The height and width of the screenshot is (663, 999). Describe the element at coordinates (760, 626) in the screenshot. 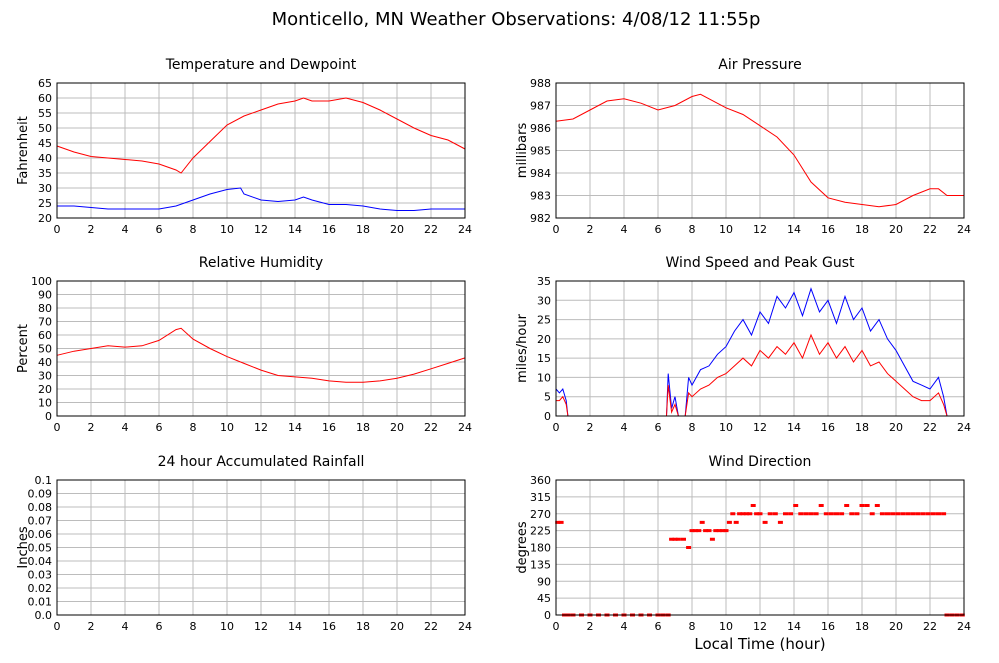

I see `chart-5-x-tick-label: 12` at that location.